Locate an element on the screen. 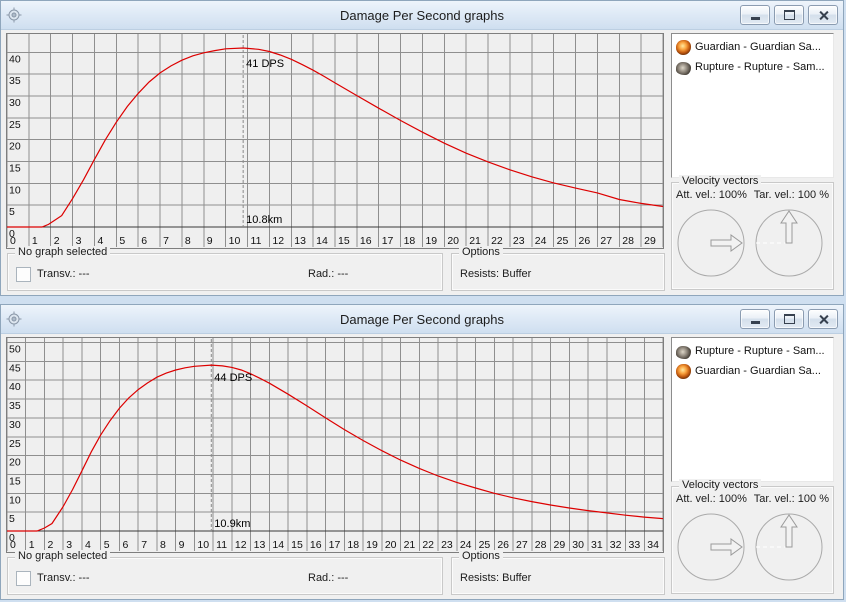 This screenshot has width=846, height=602. svg-text: 4 is located at coordinates (88, 545).